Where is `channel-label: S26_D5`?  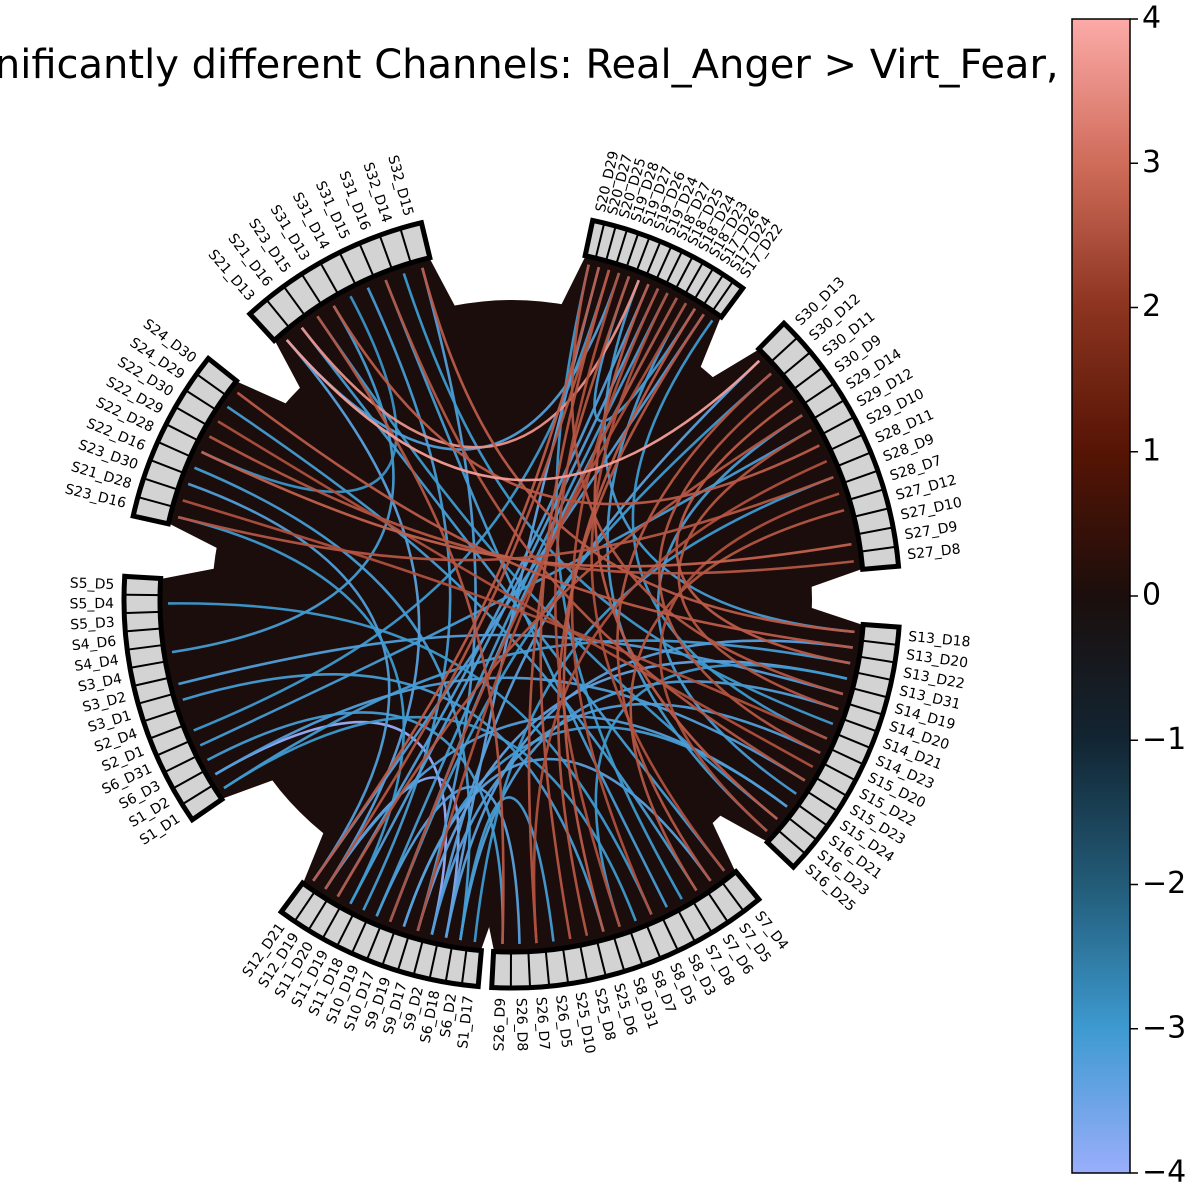 channel-label: S26_D5 is located at coordinates (563, 1021).